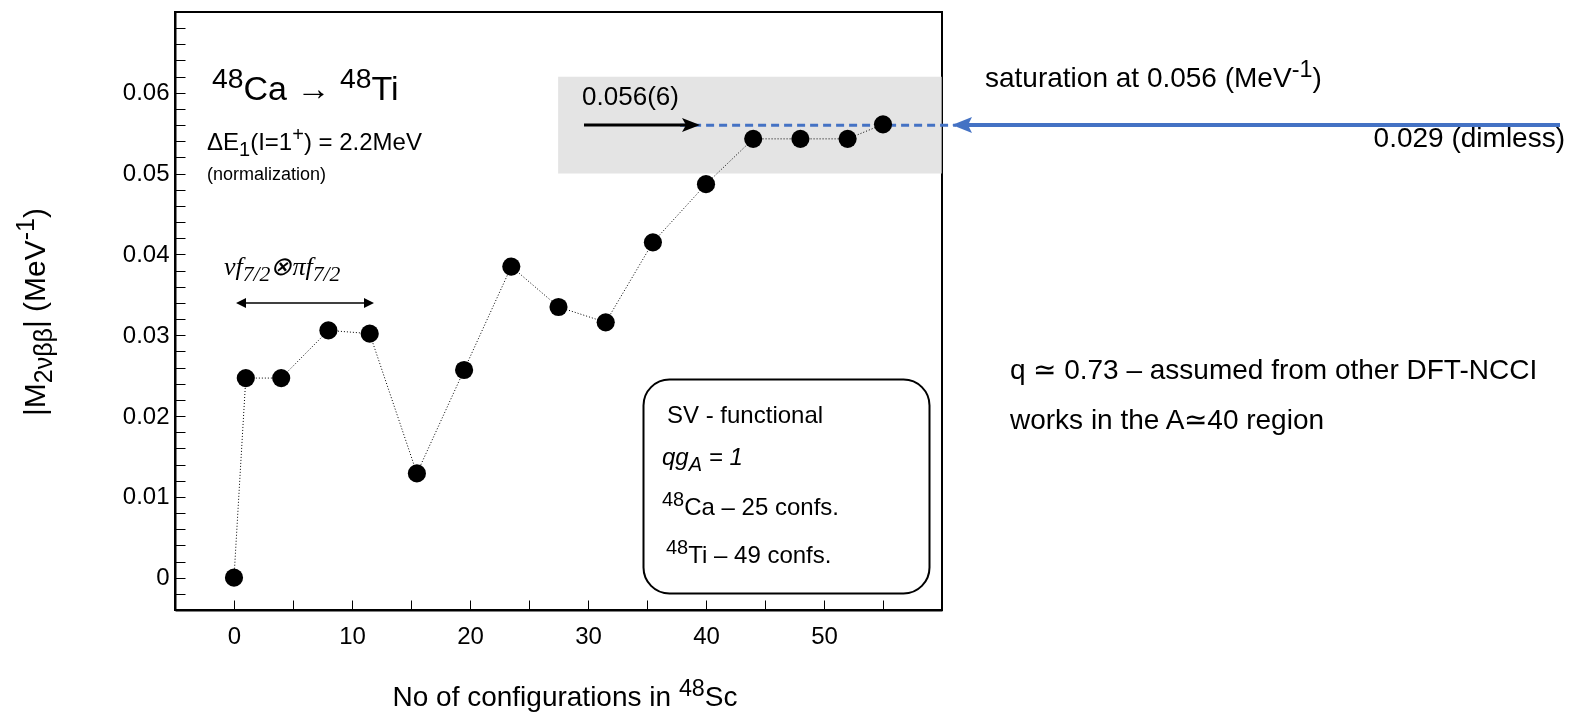 The height and width of the screenshot is (721, 1573). I want to click on x-tick-label: 0, so click(234, 635).